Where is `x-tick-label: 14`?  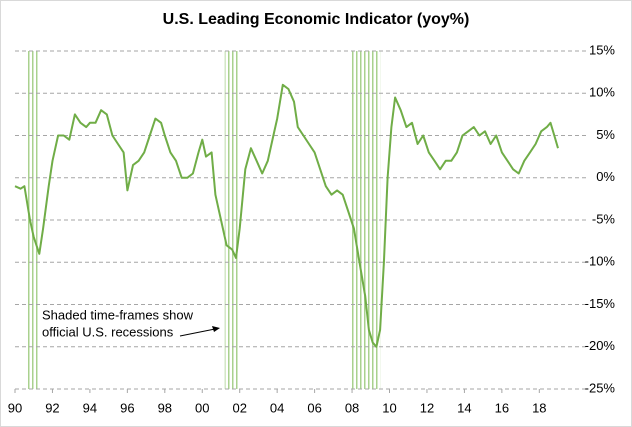 x-tick-label: 14 is located at coordinates (464, 407).